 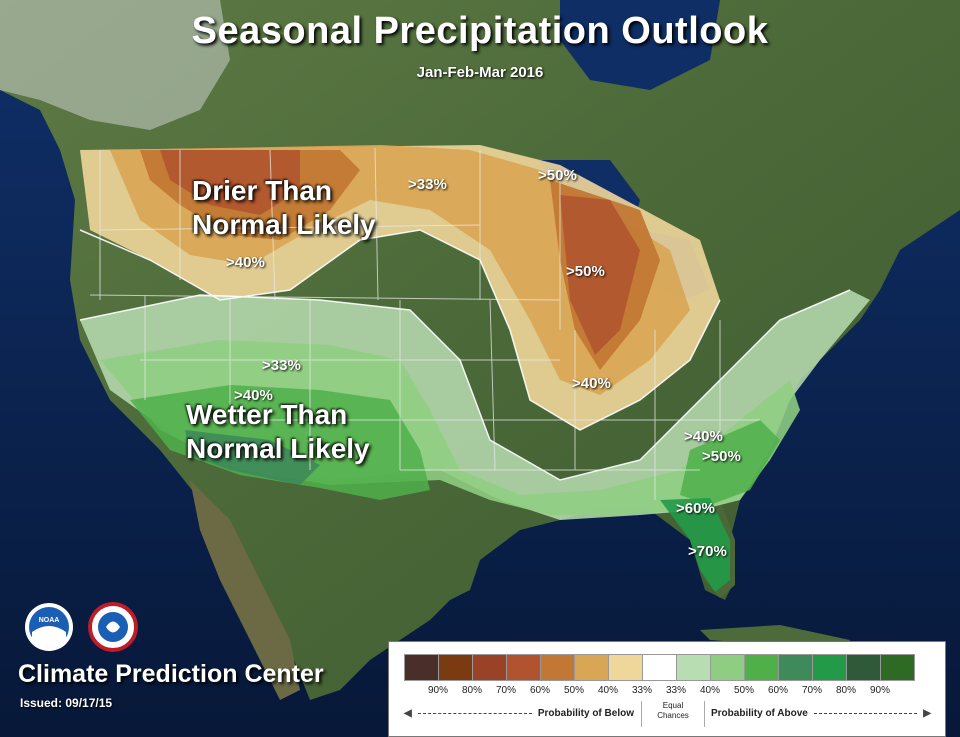 What do you see at coordinates (284, 208) in the screenshot?
I see `drier-zone-label: Drier Than Normal Likely` at bounding box center [284, 208].